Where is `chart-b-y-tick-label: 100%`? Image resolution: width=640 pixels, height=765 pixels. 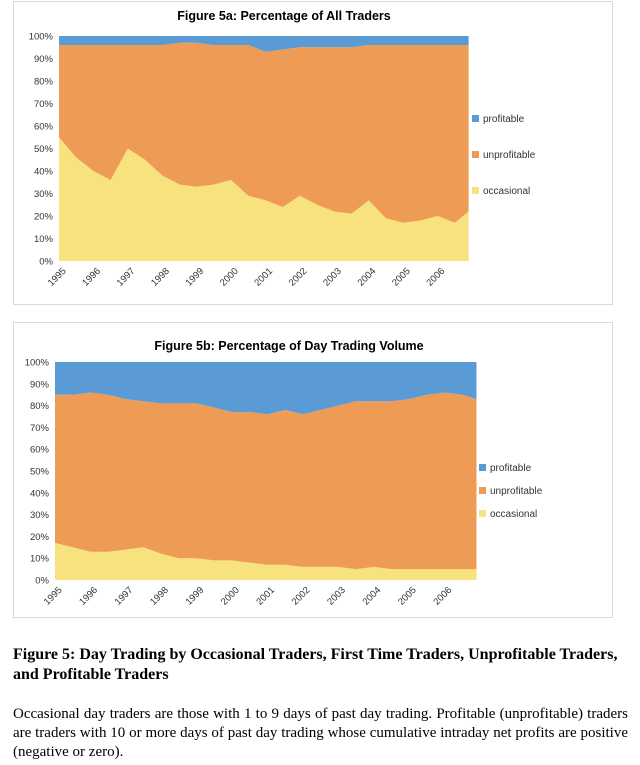 chart-b-y-tick-label: 100% is located at coordinates (37, 363).